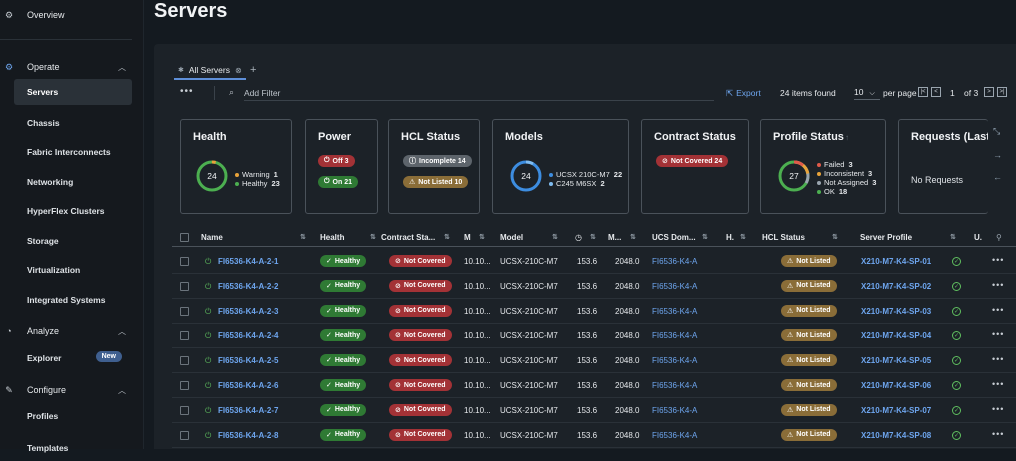 Image resolution: width=1016 pixels, height=461 pixels. I want to click on collapse-icon: ⤡, so click(997, 131).